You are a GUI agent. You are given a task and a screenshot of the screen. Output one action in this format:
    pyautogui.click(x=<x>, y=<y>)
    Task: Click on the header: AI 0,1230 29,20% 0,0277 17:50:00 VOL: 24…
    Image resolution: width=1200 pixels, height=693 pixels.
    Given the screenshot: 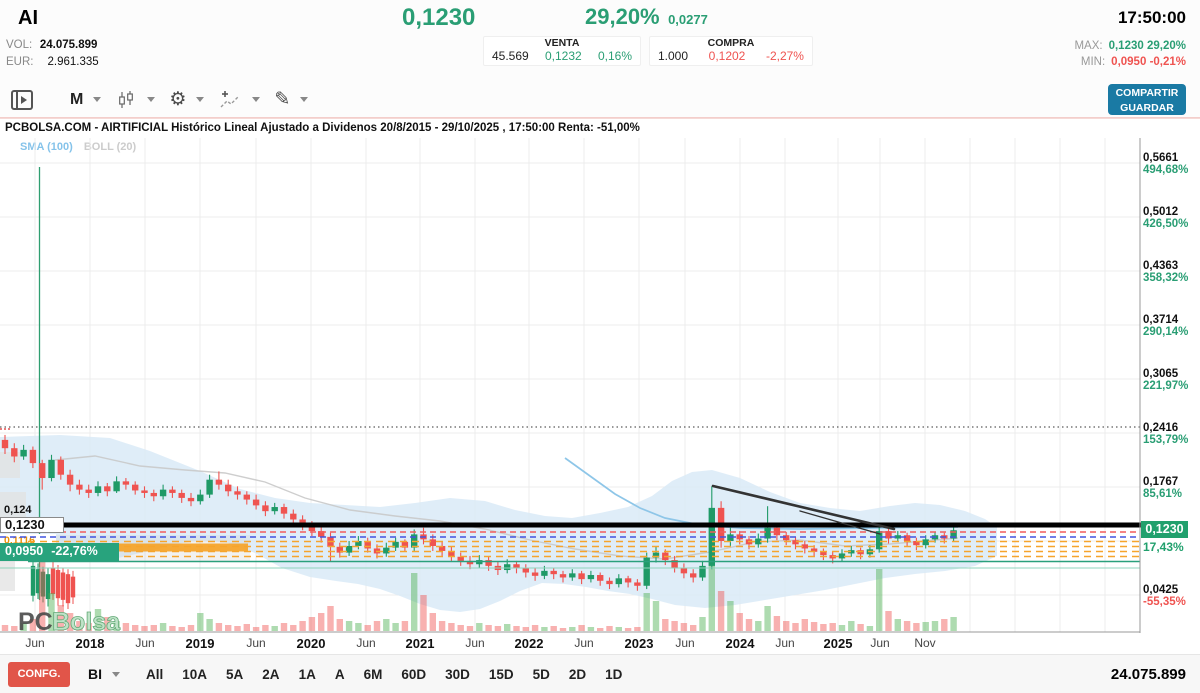 What is the action you would take?
    pyautogui.click(x=600, y=41)
    